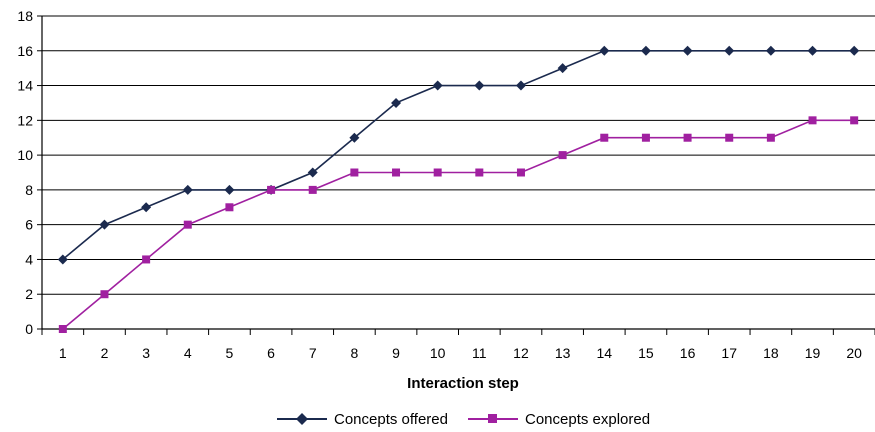 This screenshot has width=875, height=432. What do you see at coordinates (354, 353) in the screenshot?
I see `x-tick-label: 8` at bounding box center [354, 353].